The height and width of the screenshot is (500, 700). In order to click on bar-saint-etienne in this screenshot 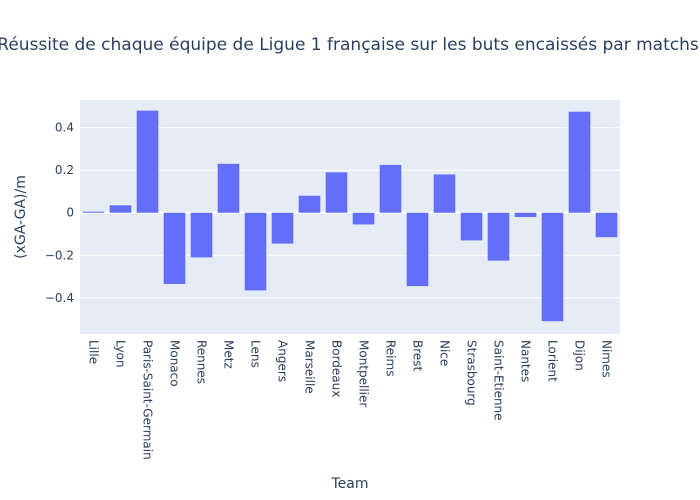, I will do `click(498, 236)`.